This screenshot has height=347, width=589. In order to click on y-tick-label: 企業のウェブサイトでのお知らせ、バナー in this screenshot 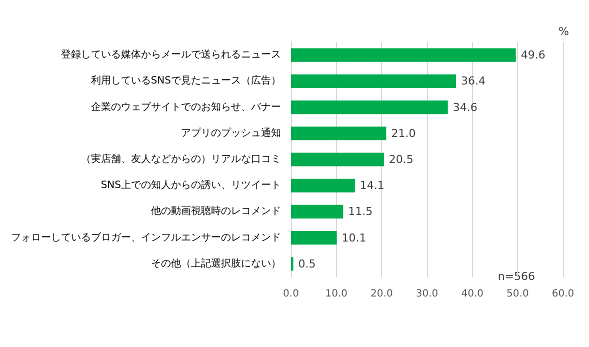, I will do `click(186, 106)`.